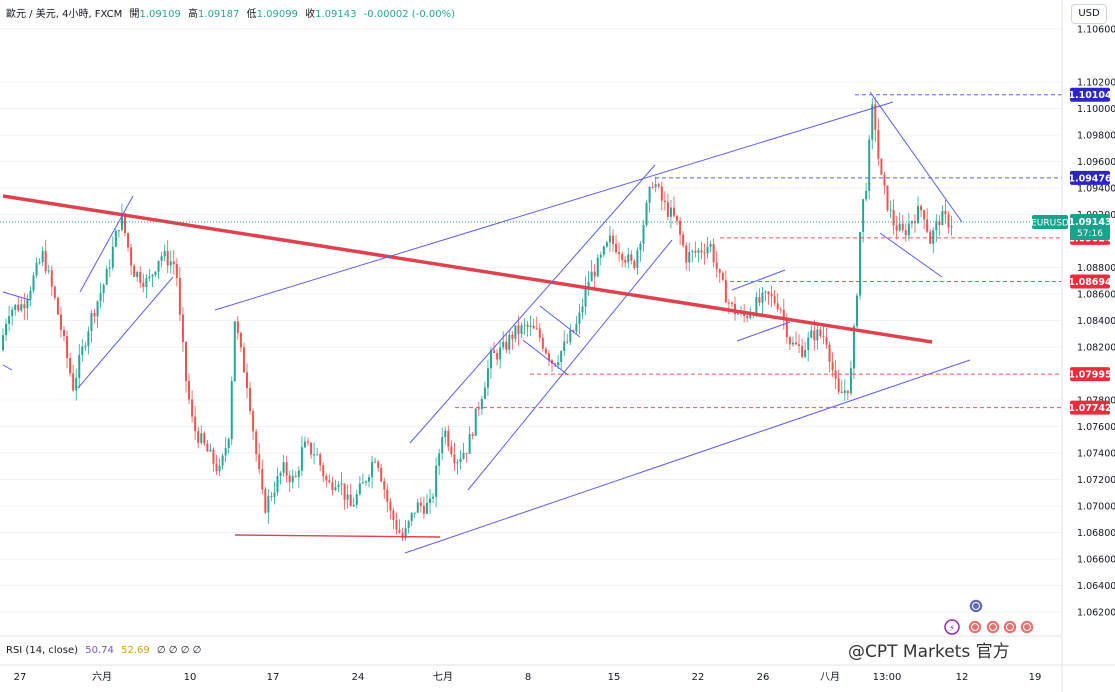 This screenshot has width=1115, height=692. I want to click on high-label: 高, so click(193, 14).